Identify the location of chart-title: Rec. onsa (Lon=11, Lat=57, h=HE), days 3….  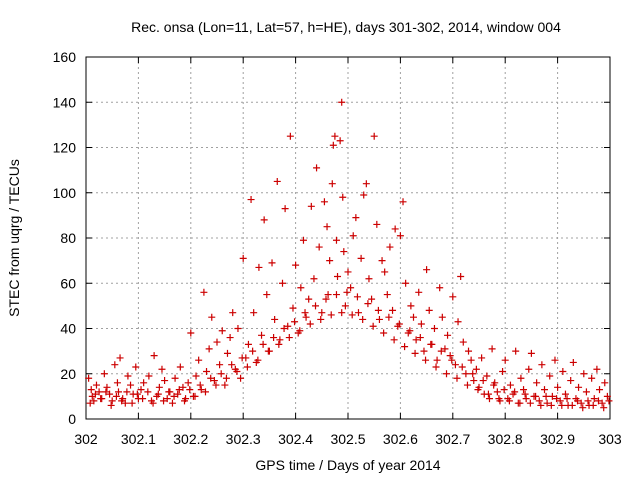
(346, 27).